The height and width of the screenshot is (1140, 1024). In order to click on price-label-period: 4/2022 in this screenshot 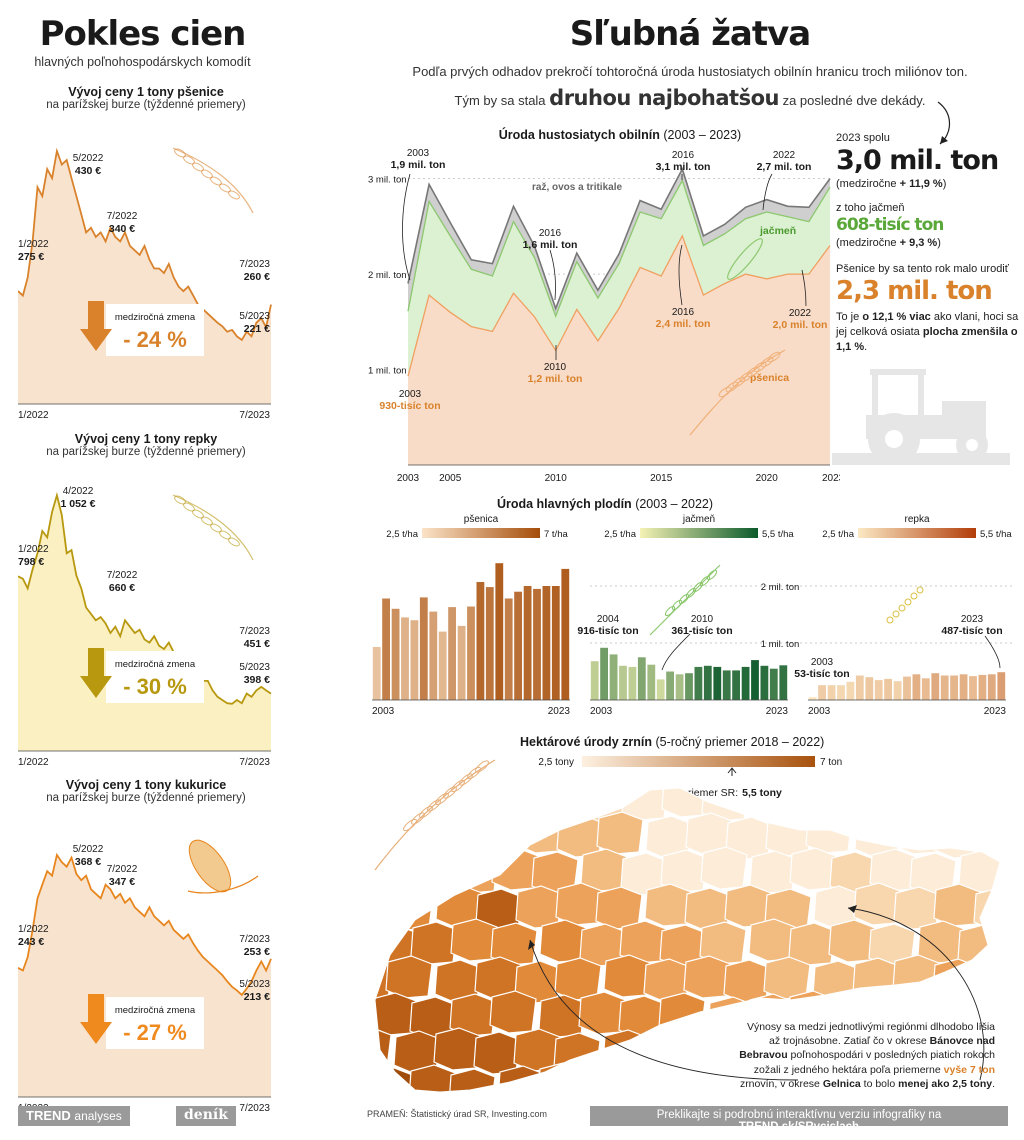, I will do `click(78, 491)`.